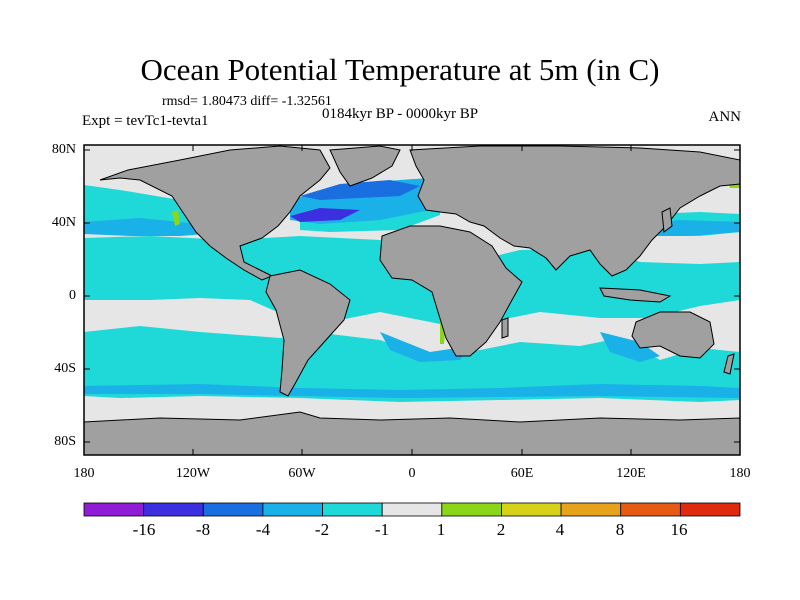 Image resolution: width=800 pixels, height=600 pixels. I want to click on land-greenland, so click(365, 166).